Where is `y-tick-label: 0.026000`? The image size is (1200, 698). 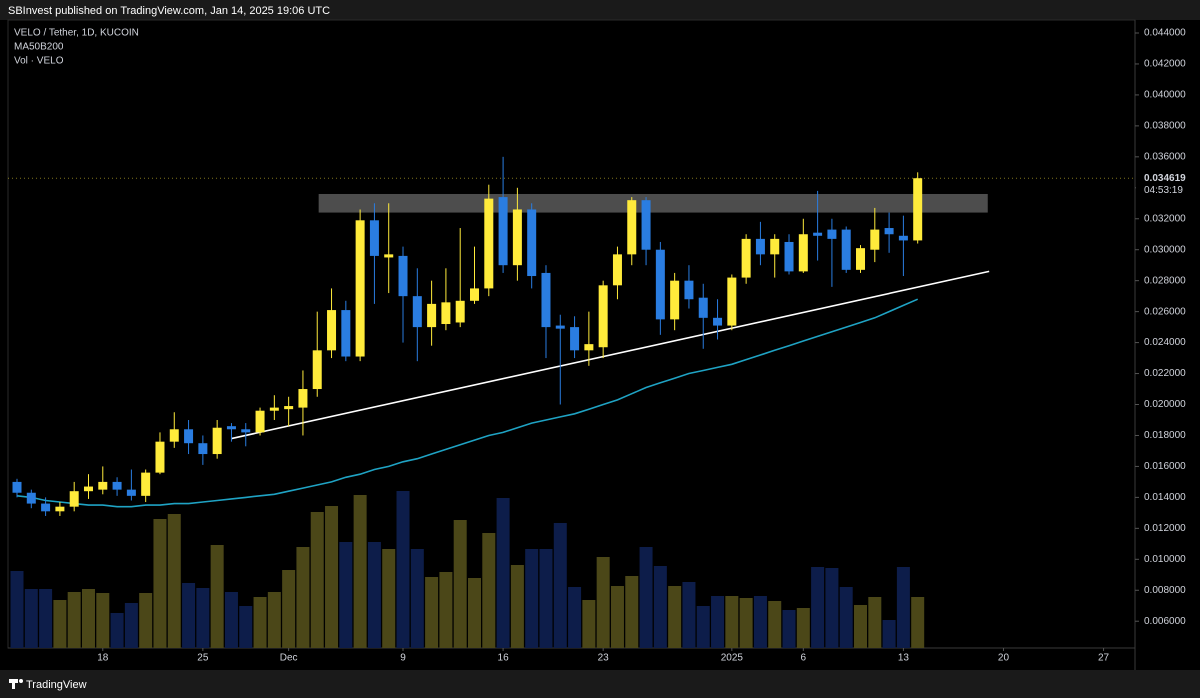
y-tick-label: 0.026000 is located at coordinates (1165, 311).